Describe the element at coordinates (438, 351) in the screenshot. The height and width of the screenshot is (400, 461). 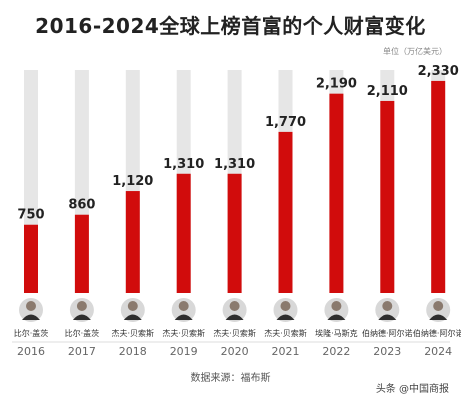
I see `year-label: 2024` at that location.